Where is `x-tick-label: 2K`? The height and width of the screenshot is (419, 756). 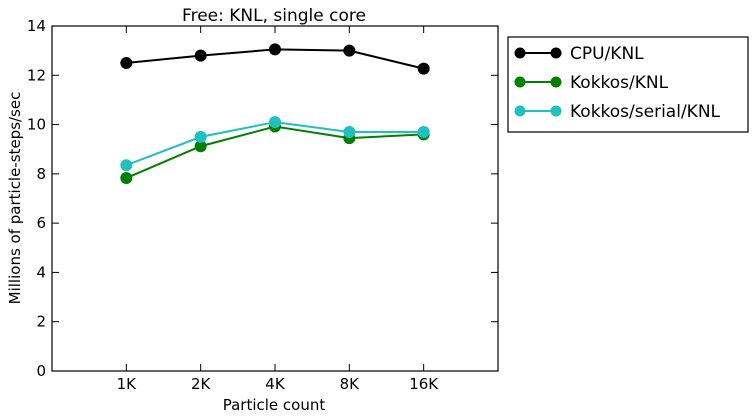
x-tick-label: 2K is located at coordinates (201, 384).